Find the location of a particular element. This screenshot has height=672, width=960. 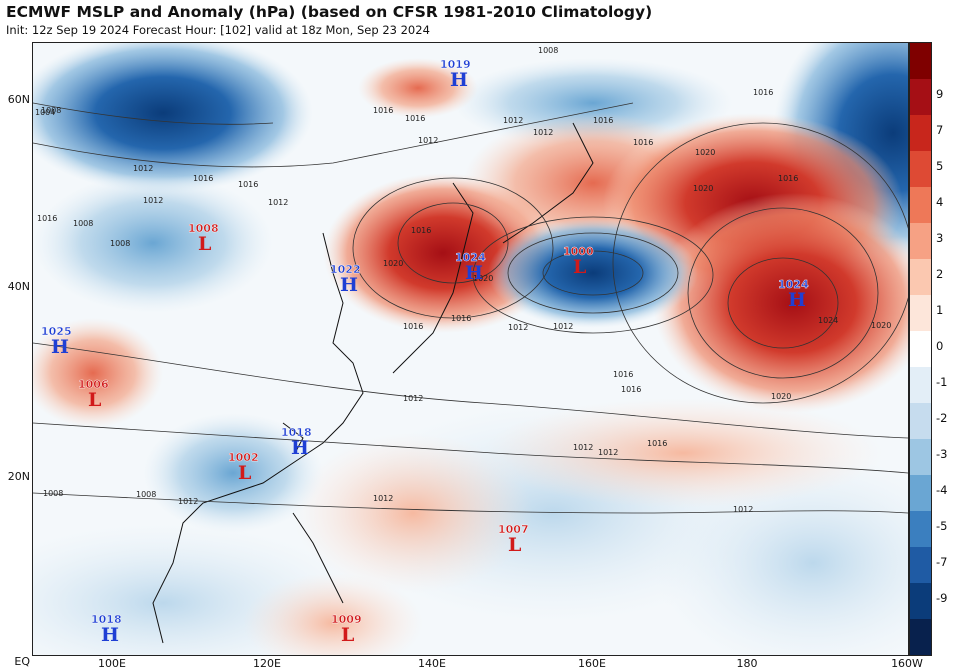

center-pressure-value: 1008 is located at coordinates (203, 228).